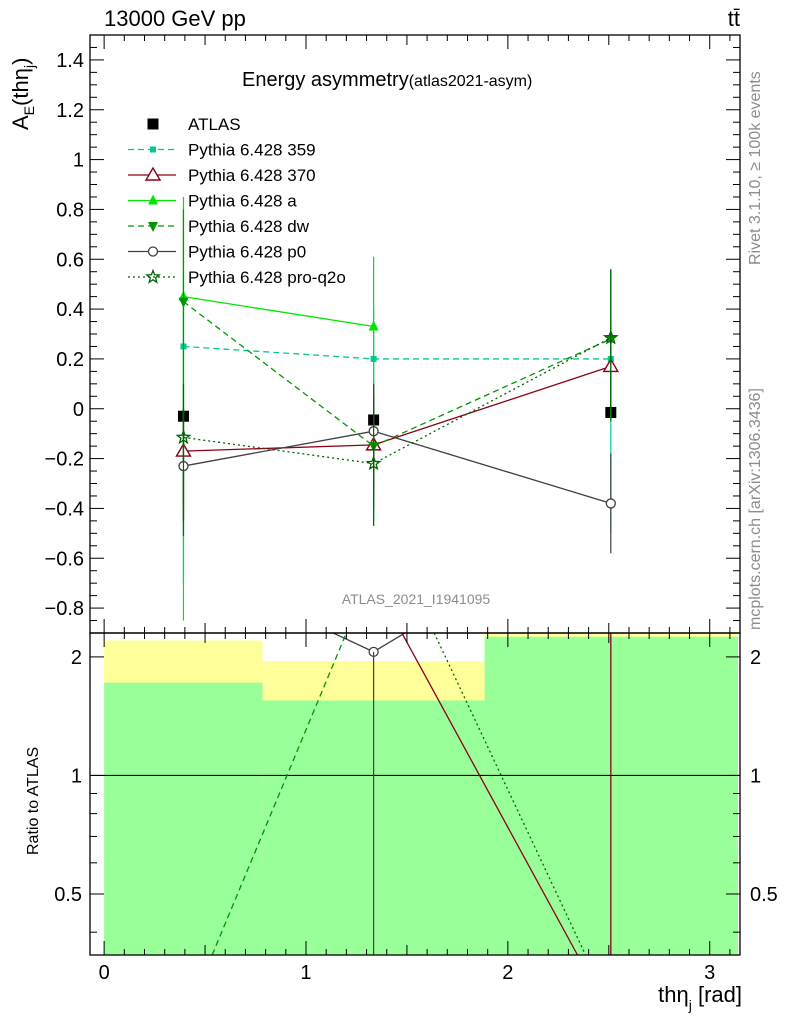 This screenshot has height=1024, width=786. Describe the element at coordinates (20, 61) in the screenshot. I see `main-y-label-end: )` at that location.